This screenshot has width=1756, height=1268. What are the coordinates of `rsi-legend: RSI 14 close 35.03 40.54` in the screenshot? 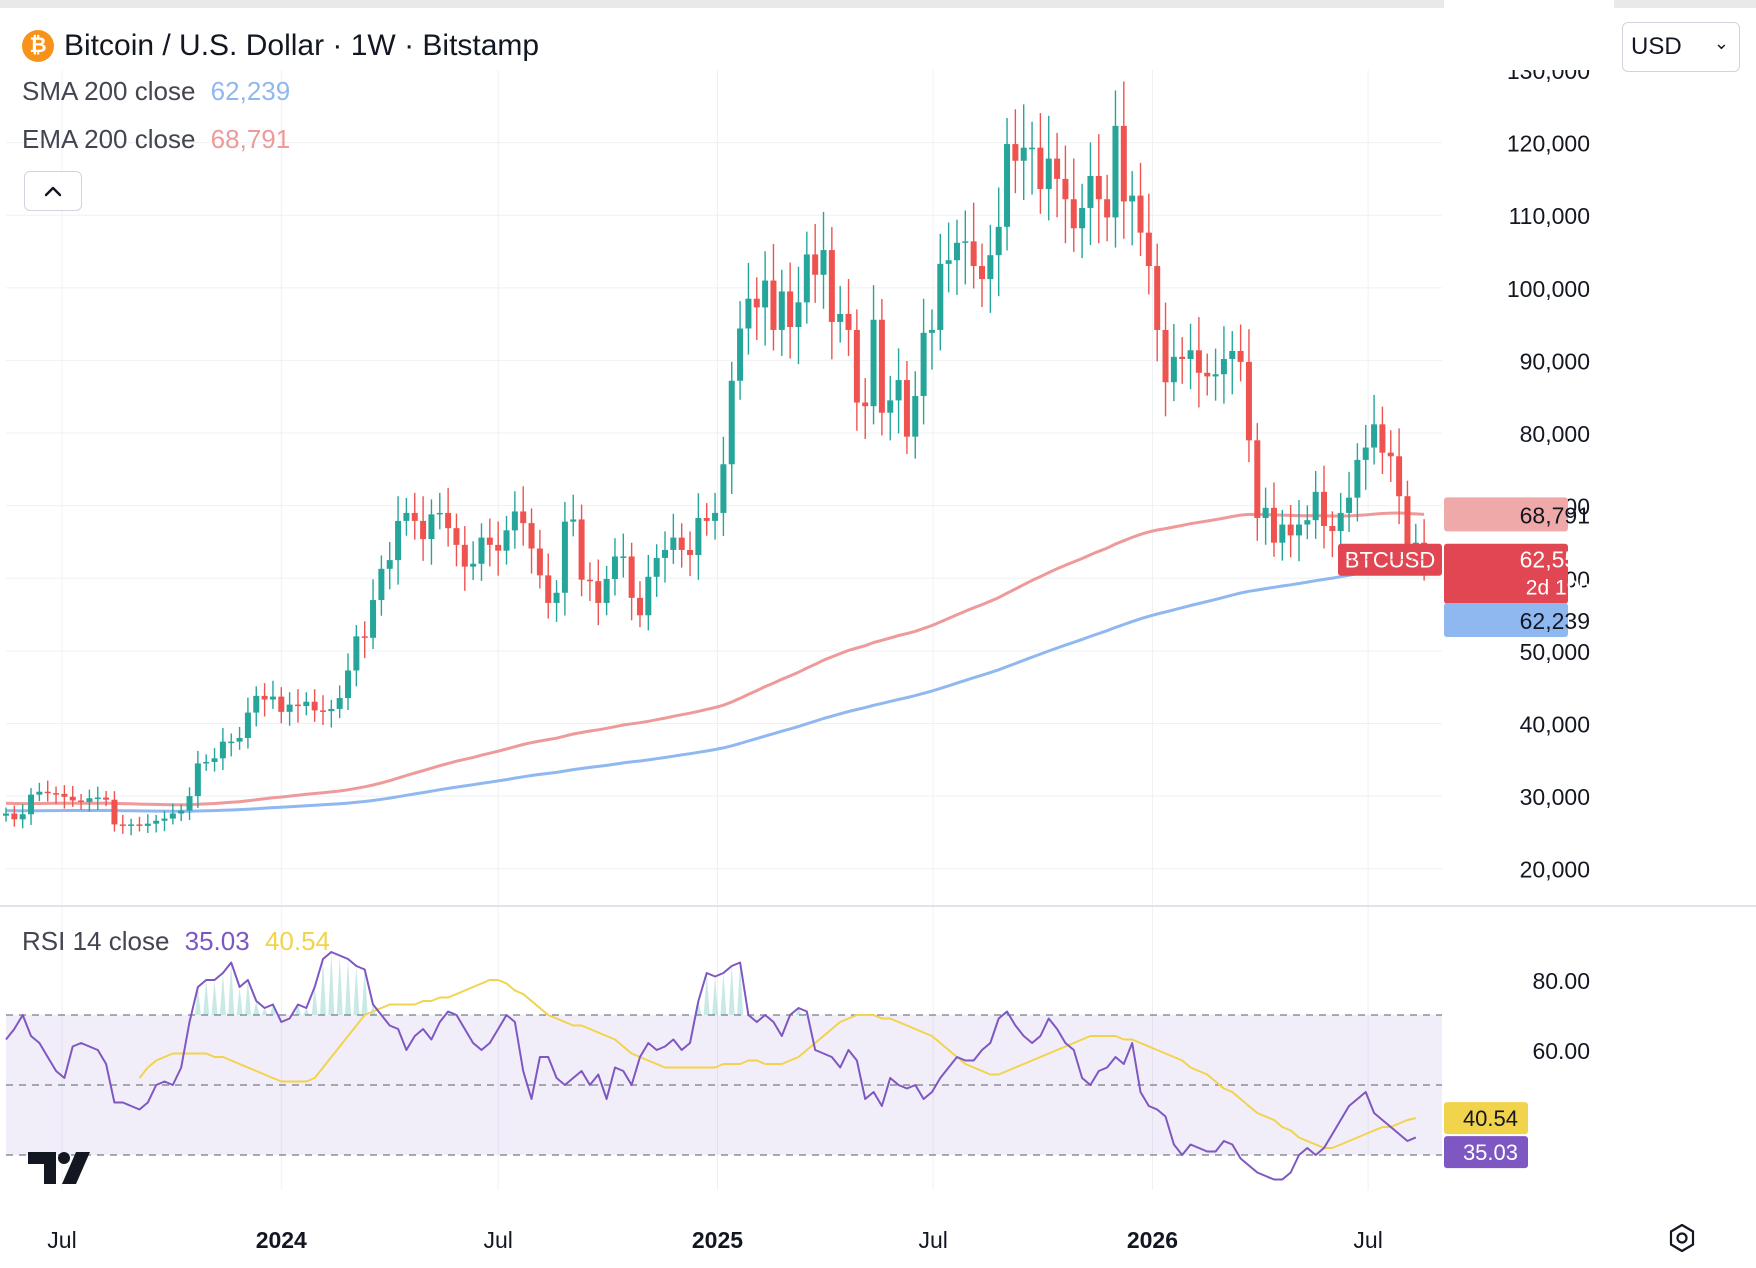 It's located at (176, 941).